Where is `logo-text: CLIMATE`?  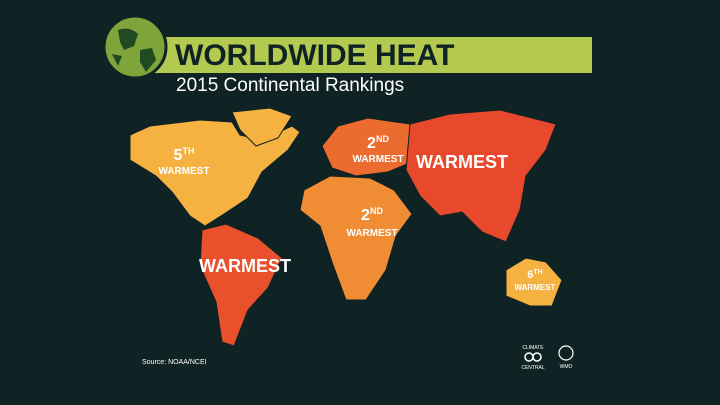 logo-text: CLIMATE is located at coordinates (533, 348).